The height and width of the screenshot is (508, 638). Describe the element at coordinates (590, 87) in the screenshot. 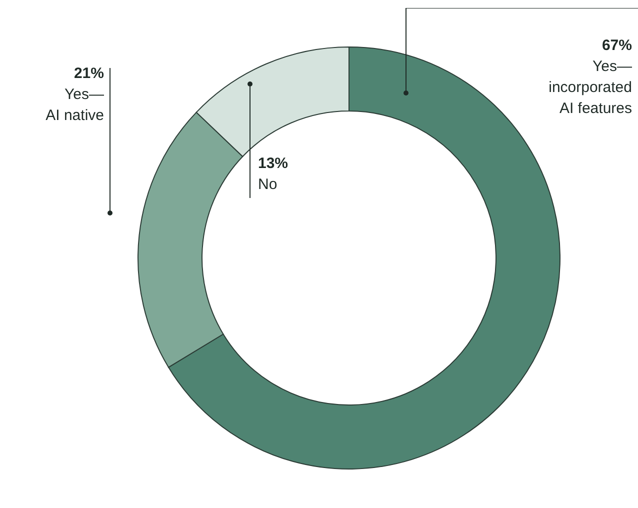

I see `slice-label: Yes—incorporated AI features` at that location.